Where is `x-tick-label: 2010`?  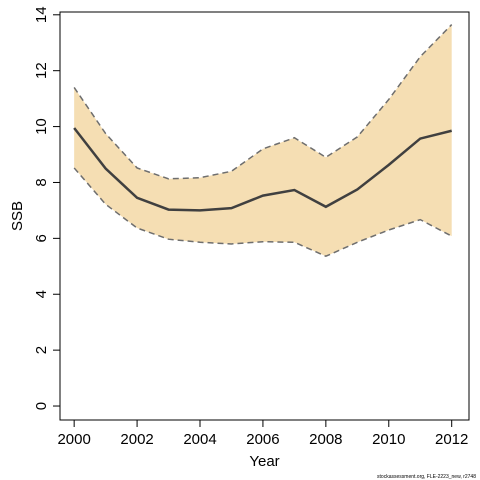 x-tick-label: 2010 is located at coordinates (388, 439).